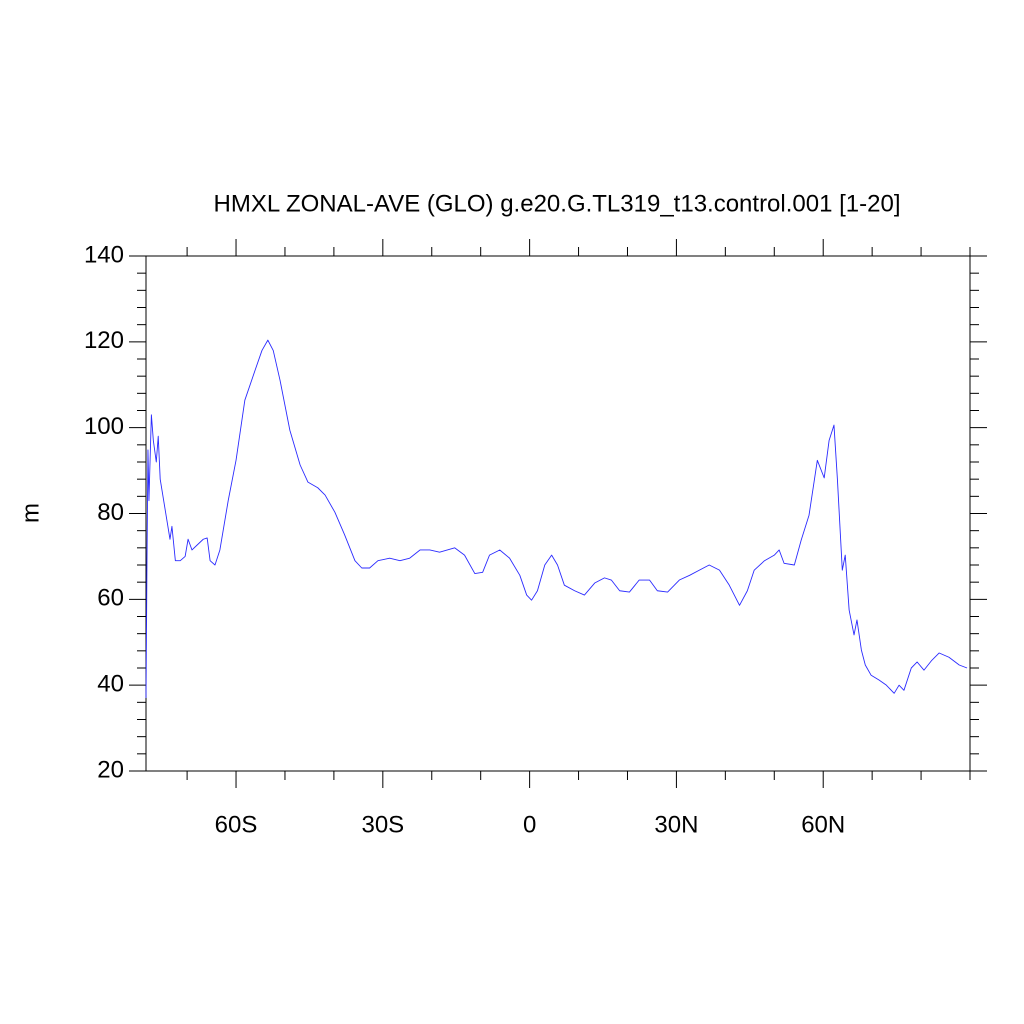  Describe the element at coordinates (110, 684) in the screenshot. I see `y-tick-label: 40` at that location.